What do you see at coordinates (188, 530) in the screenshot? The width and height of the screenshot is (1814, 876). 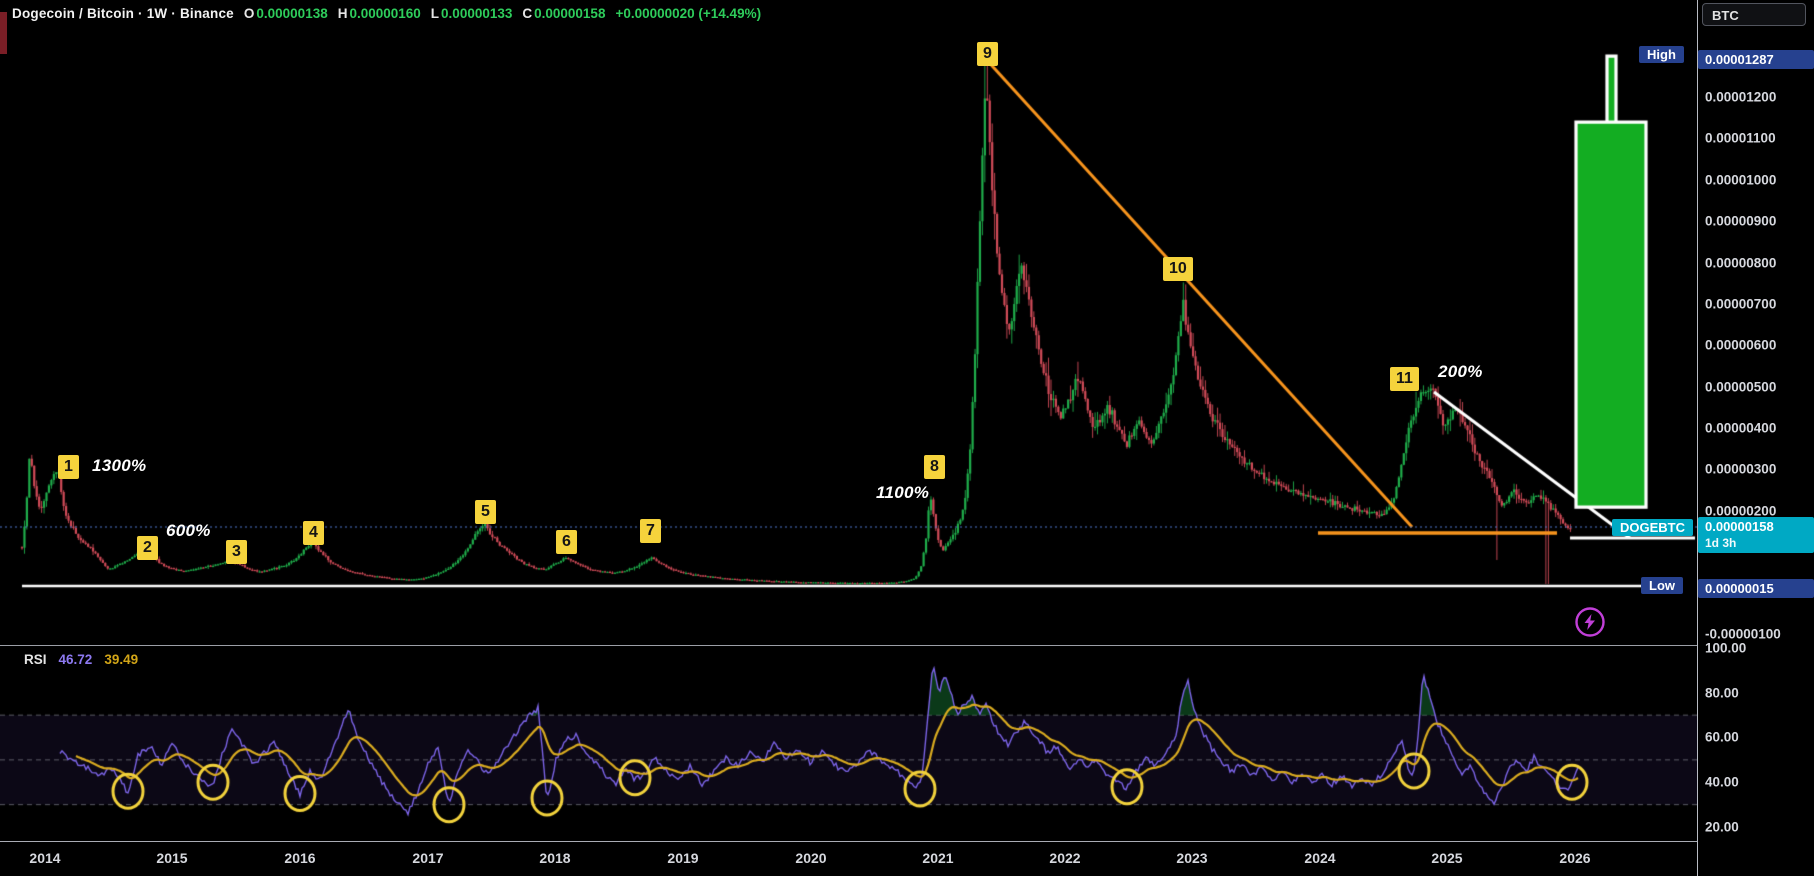 I see `percent-gain-annotation: 600%` at bounding box center [188, 530].